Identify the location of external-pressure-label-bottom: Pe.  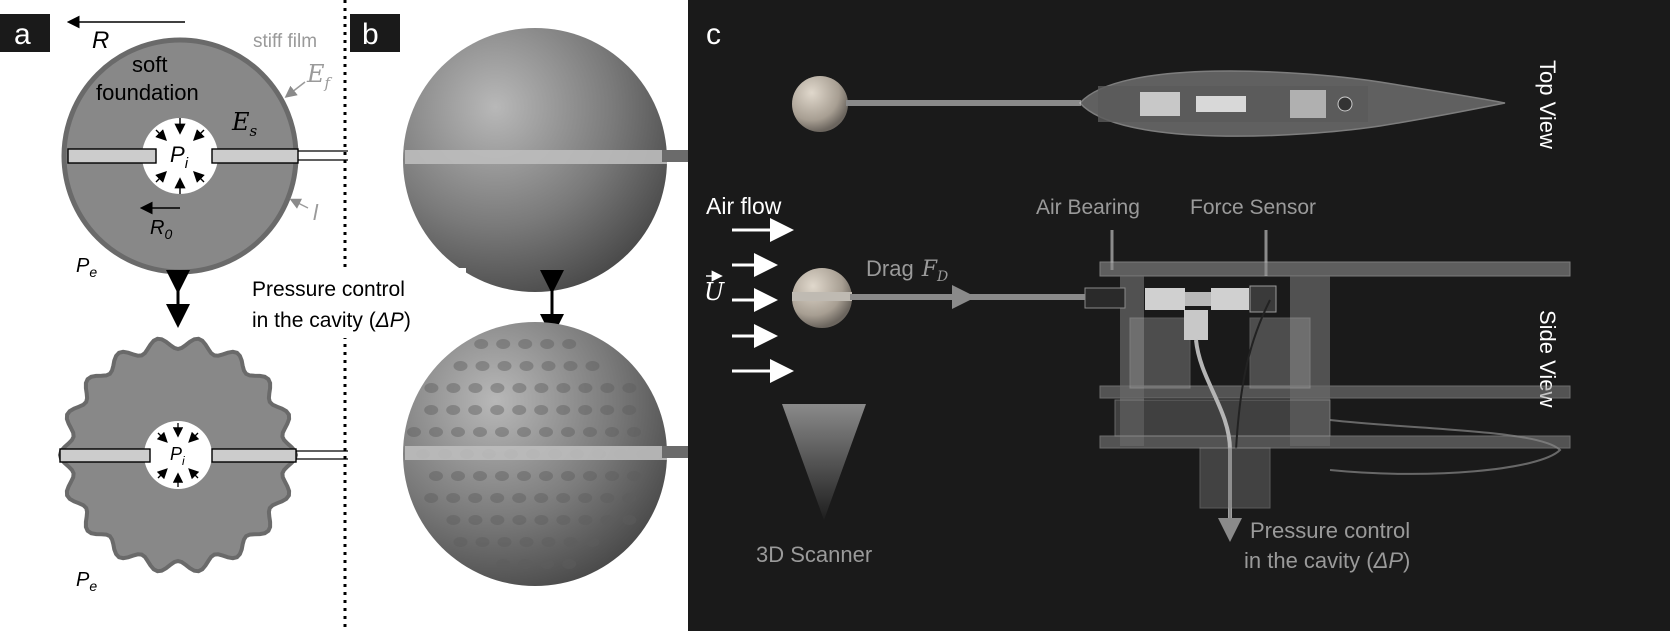
(86, 581).